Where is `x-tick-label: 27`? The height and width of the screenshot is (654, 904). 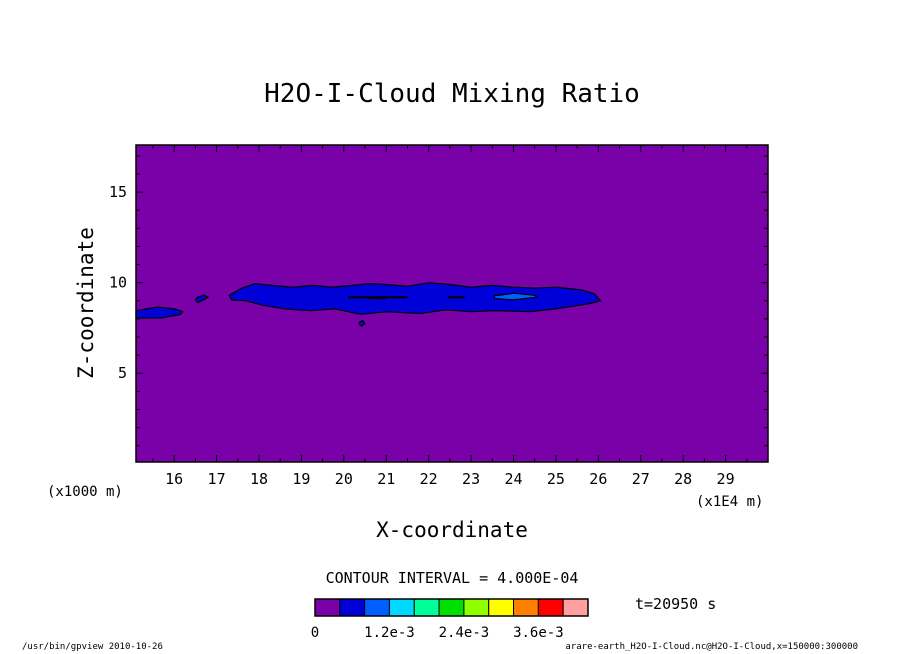
x-tick-label: 27 is located at coordinates (641, 479).